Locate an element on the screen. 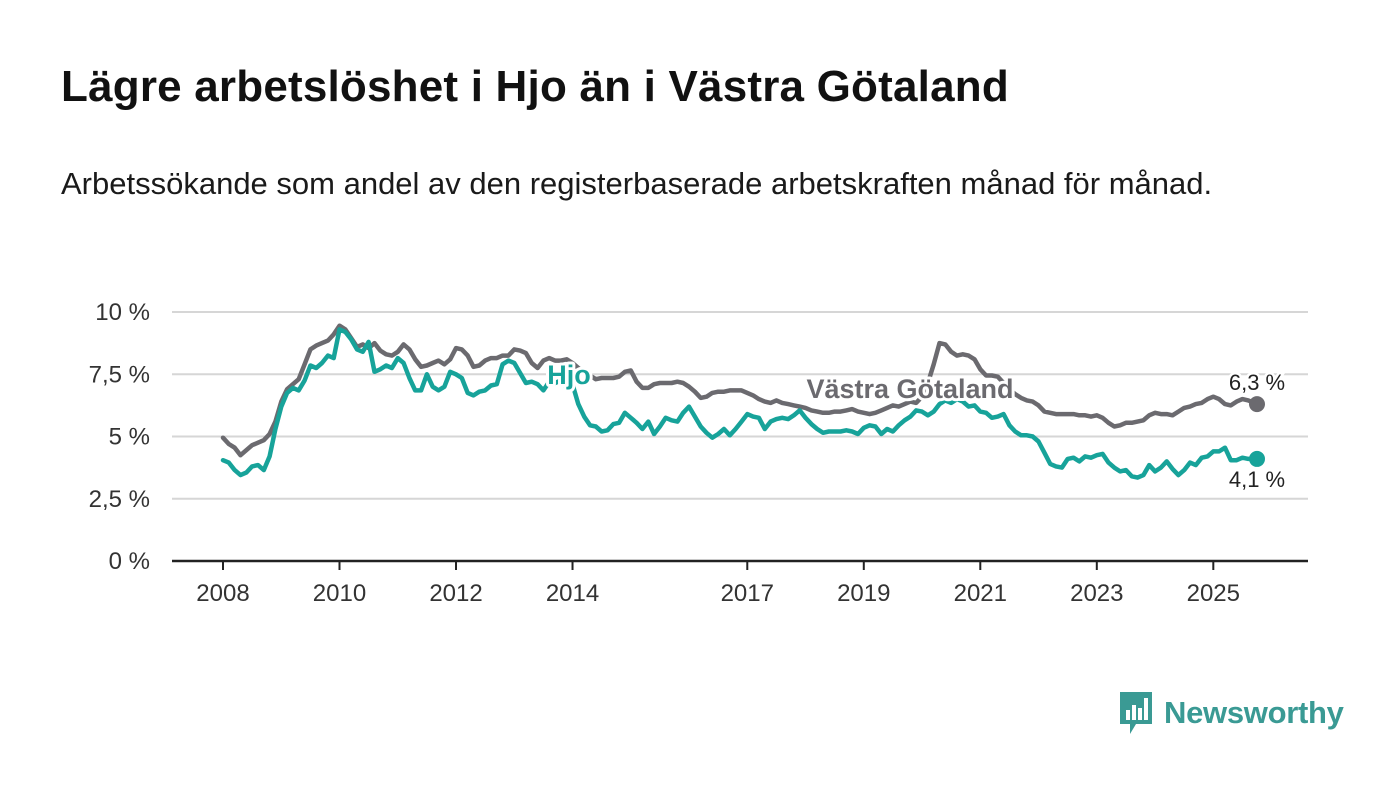 This screenshot has width=1400, height=794. y-tick-label: 0 % is located at coordinates (129, 561).